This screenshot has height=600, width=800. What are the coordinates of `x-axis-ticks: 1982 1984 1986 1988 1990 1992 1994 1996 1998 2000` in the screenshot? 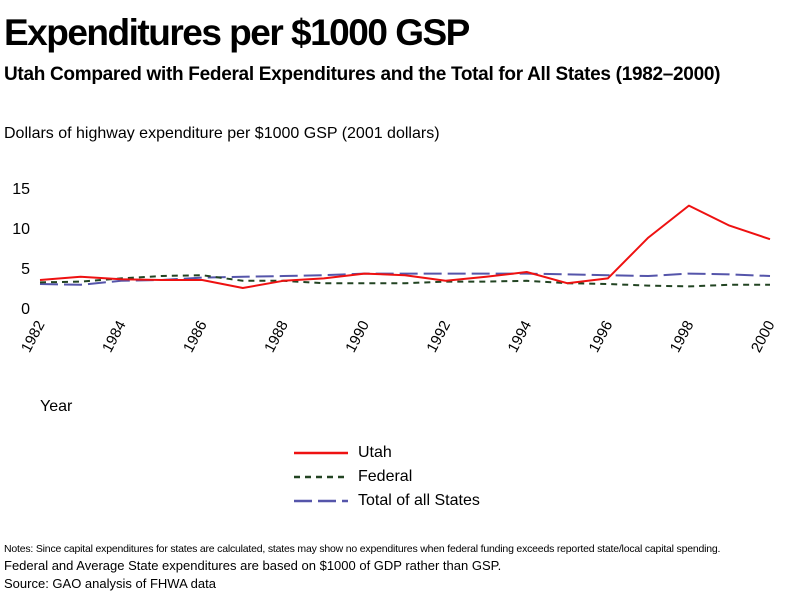 It's located at (398, 336).